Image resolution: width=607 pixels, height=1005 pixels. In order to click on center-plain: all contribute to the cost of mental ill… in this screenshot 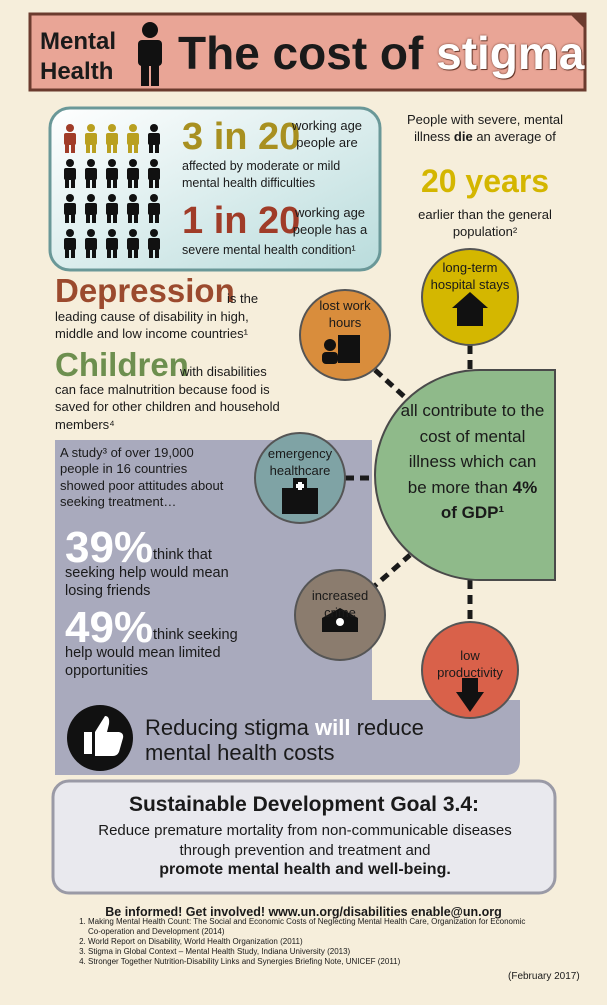, I will do `click(472, 449)`.